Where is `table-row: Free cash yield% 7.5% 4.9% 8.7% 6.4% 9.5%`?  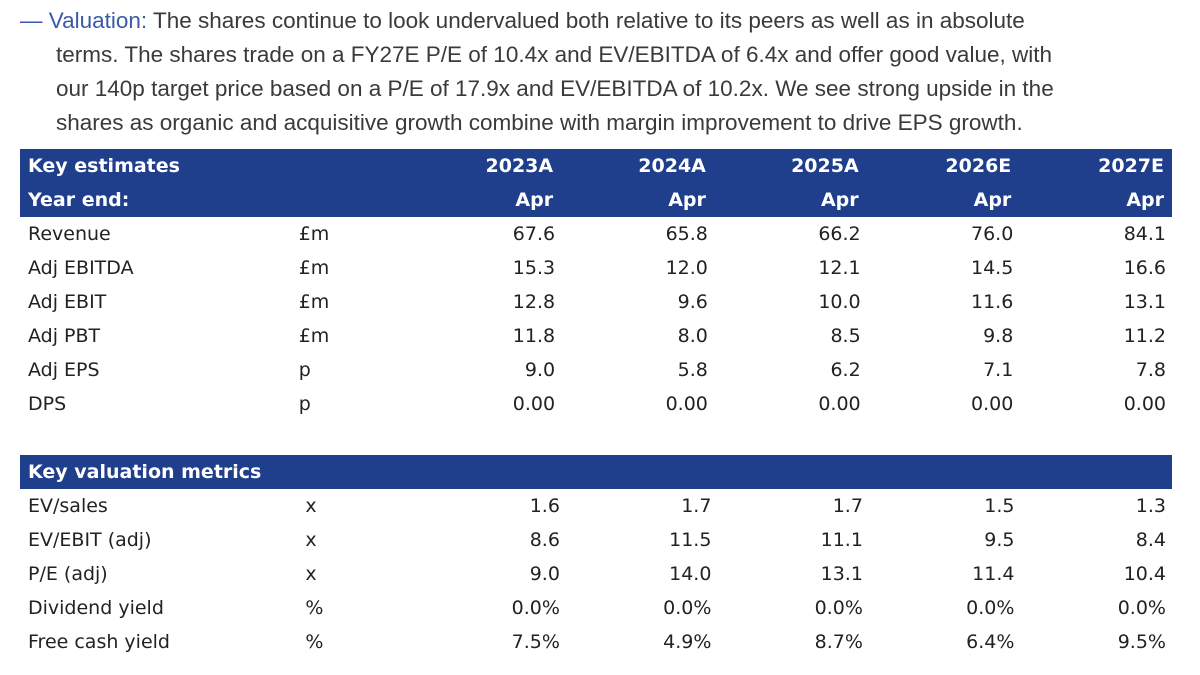 table-row: Free cash yield% 7.5% 4.9% 8.7% 6.4% 9.5% is located at coordinates (596, 642).